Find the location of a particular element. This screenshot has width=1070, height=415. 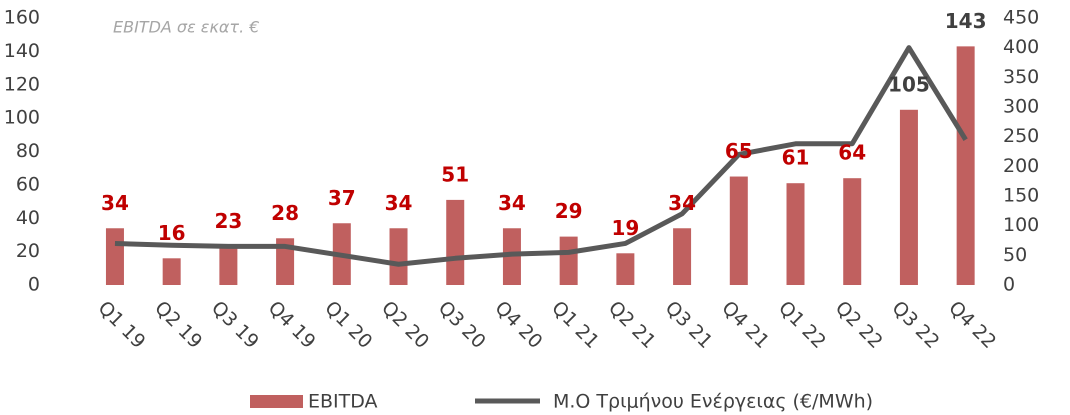

data-label: 19 is located at coordinates (625, 228).